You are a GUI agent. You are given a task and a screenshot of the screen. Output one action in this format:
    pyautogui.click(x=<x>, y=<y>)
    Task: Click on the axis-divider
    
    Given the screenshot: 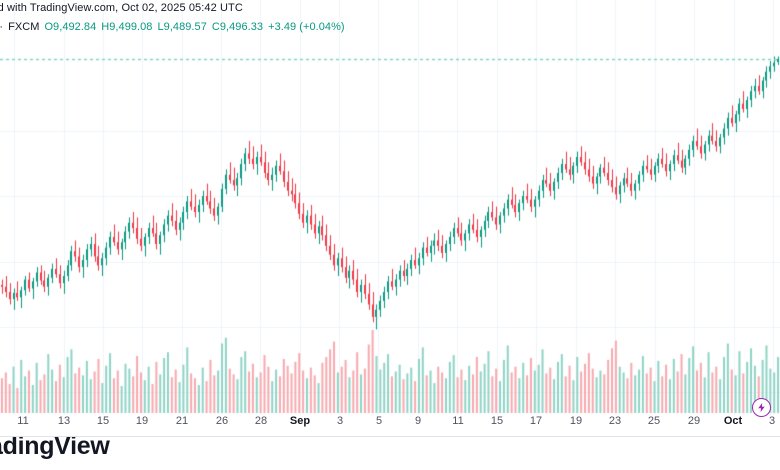 What is the action you would take?
    pyautogui.click(x=390, y=436)
    